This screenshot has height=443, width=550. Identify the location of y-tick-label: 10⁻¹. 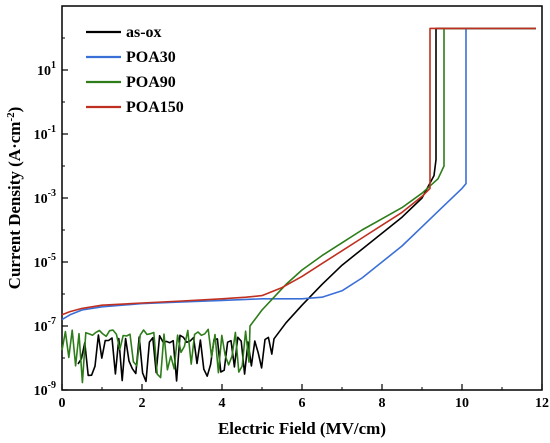
(45, 133).